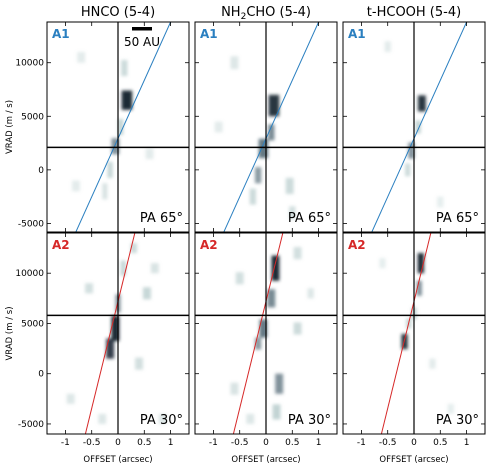  What do you see at coordinates (41, 375) in the screenshot?
I see `y-tick-label: 0` at bounding box center [41, 375].